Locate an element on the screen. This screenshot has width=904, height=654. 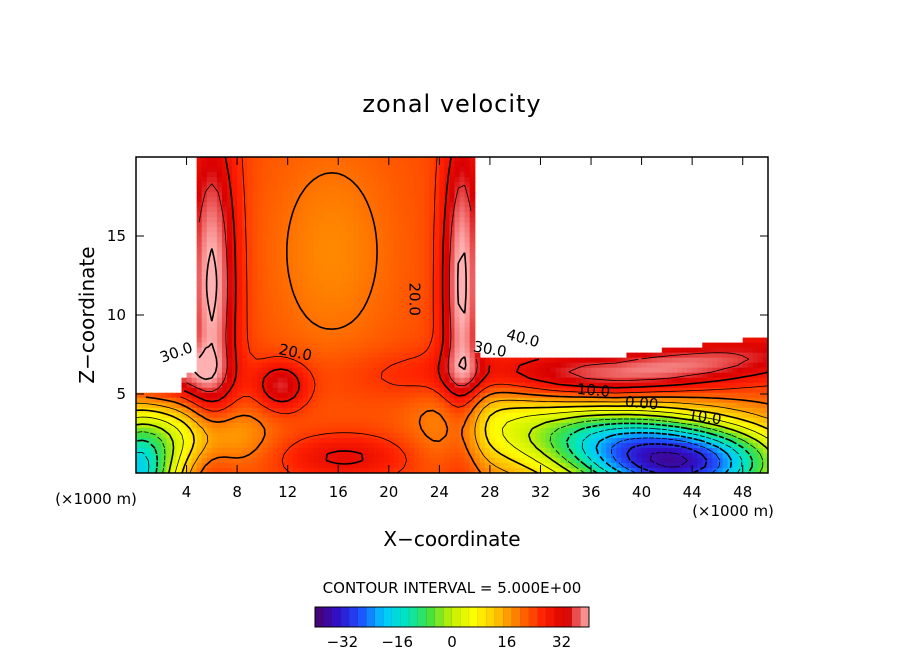
chart-title: zonal velocity is located at coordinates (451, 104).